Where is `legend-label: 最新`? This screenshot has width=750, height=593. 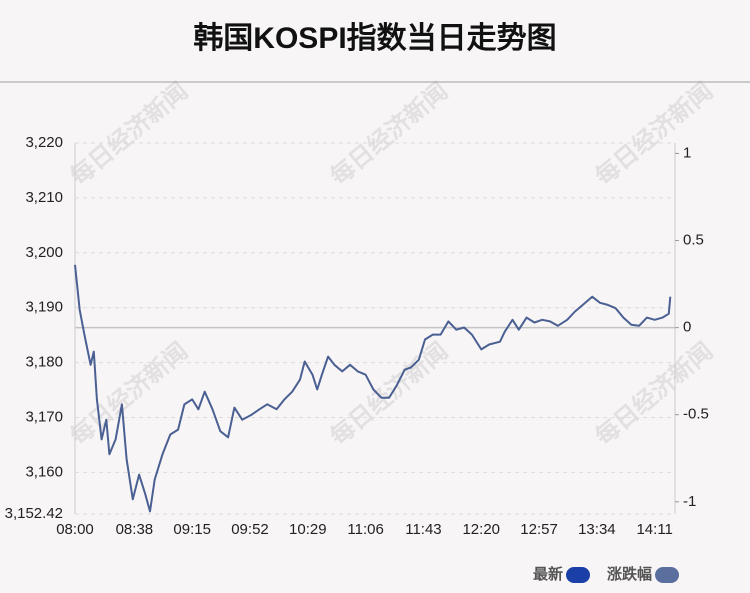 legend-label: 最新 is located at coordinates (548, 574).